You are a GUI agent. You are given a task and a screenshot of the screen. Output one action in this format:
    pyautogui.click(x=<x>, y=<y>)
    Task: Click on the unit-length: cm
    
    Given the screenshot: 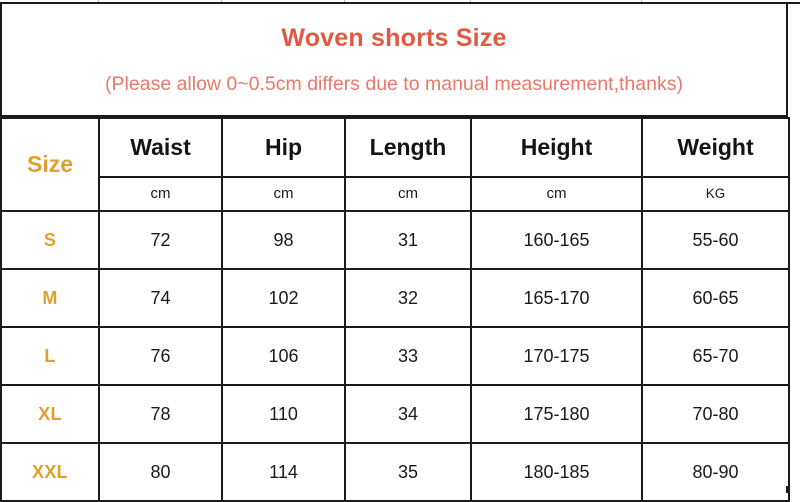 What is the action you would take?
    pyautogui.click(x=408, y=193)
    